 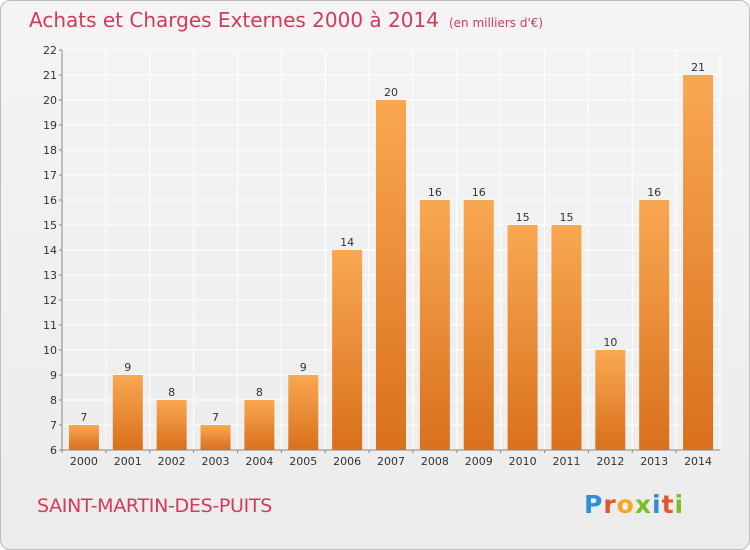 I want to click on y-tick-label: 14, so click(x=50, y=250).